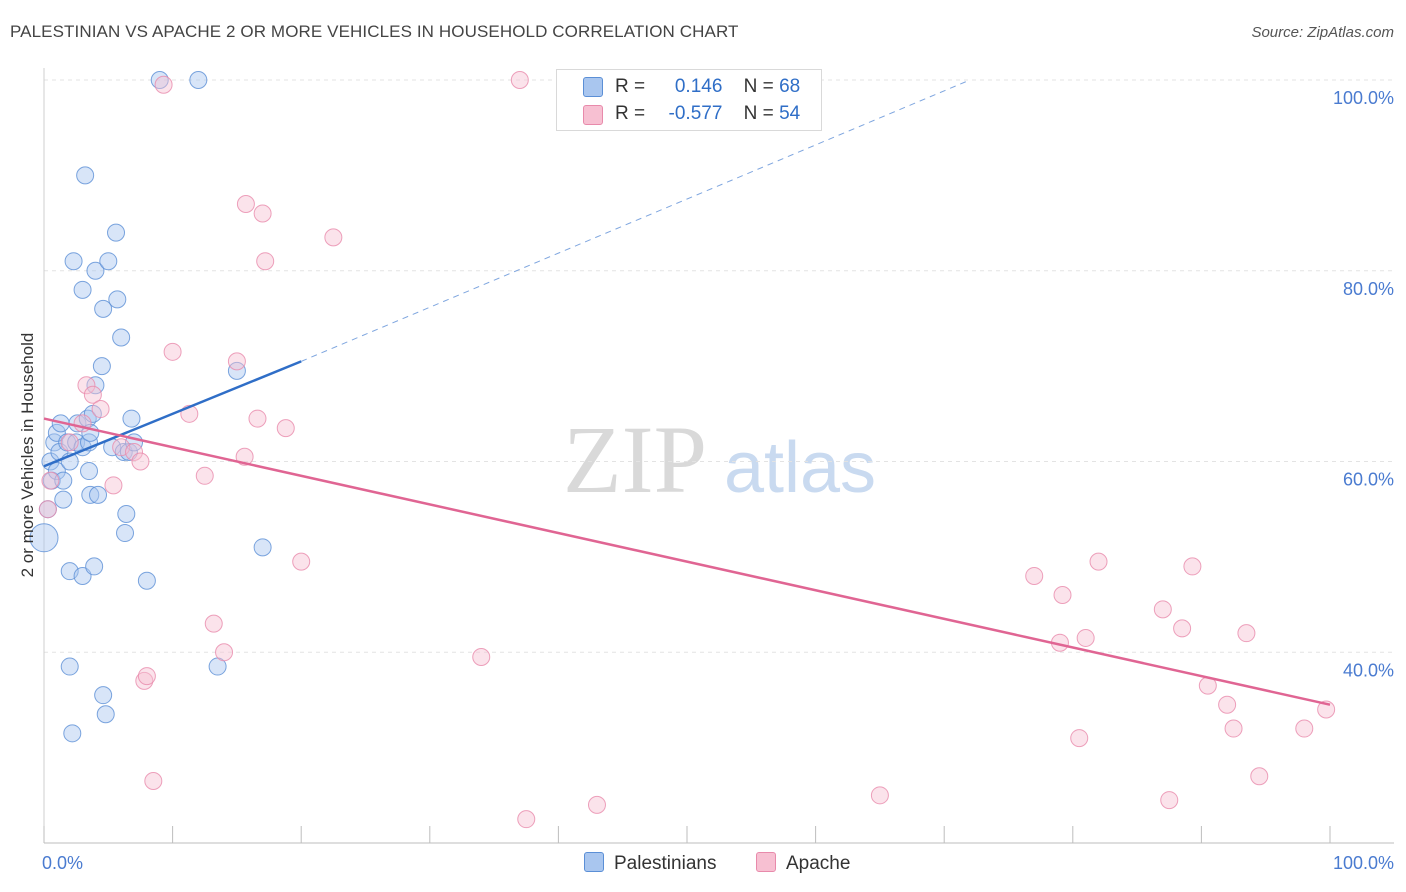 This screenshot has width=1406, height=892. What do you see at coordinates (698, 86) in the screenshot?
I see `legend-r-value: 0.146` at bounding box center [698, 86].